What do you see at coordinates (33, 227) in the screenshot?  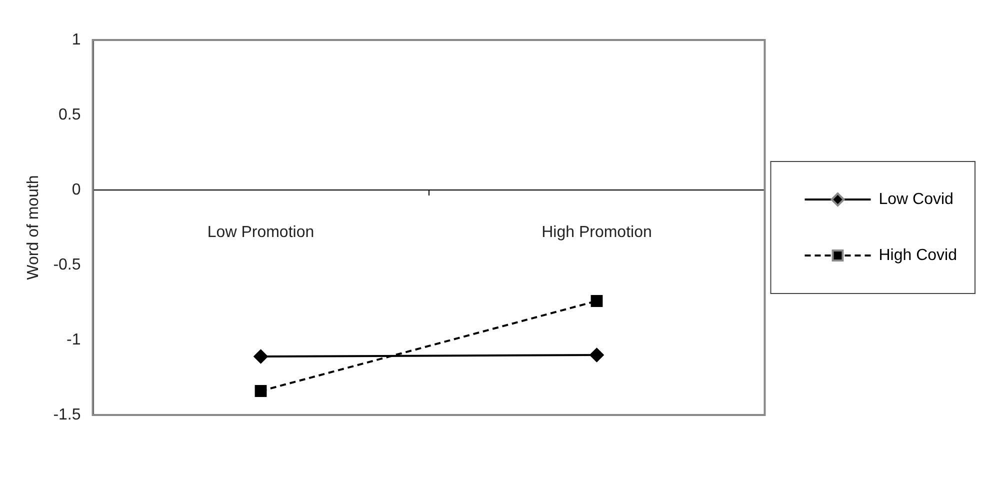 I see `y-axis-title: Word of mouth` at bounding box center [33, 227].